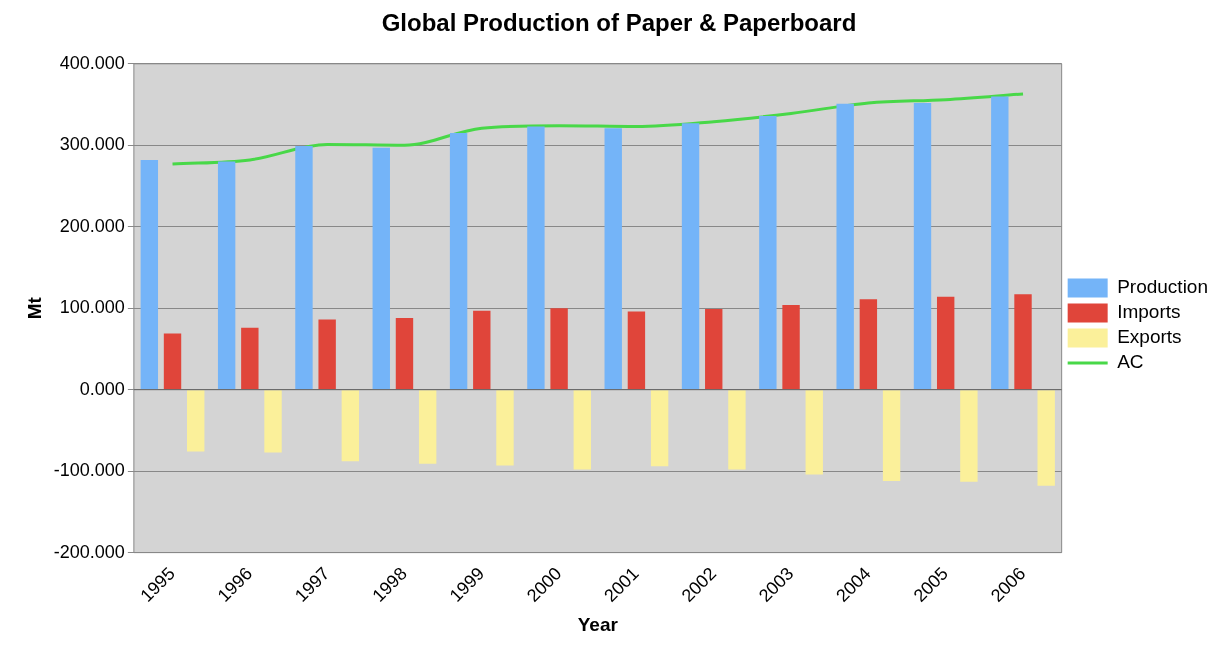  Describe the element at coordinates (92, 225) in the screenshot. I see `y-tick-label: 200.000` at that location.